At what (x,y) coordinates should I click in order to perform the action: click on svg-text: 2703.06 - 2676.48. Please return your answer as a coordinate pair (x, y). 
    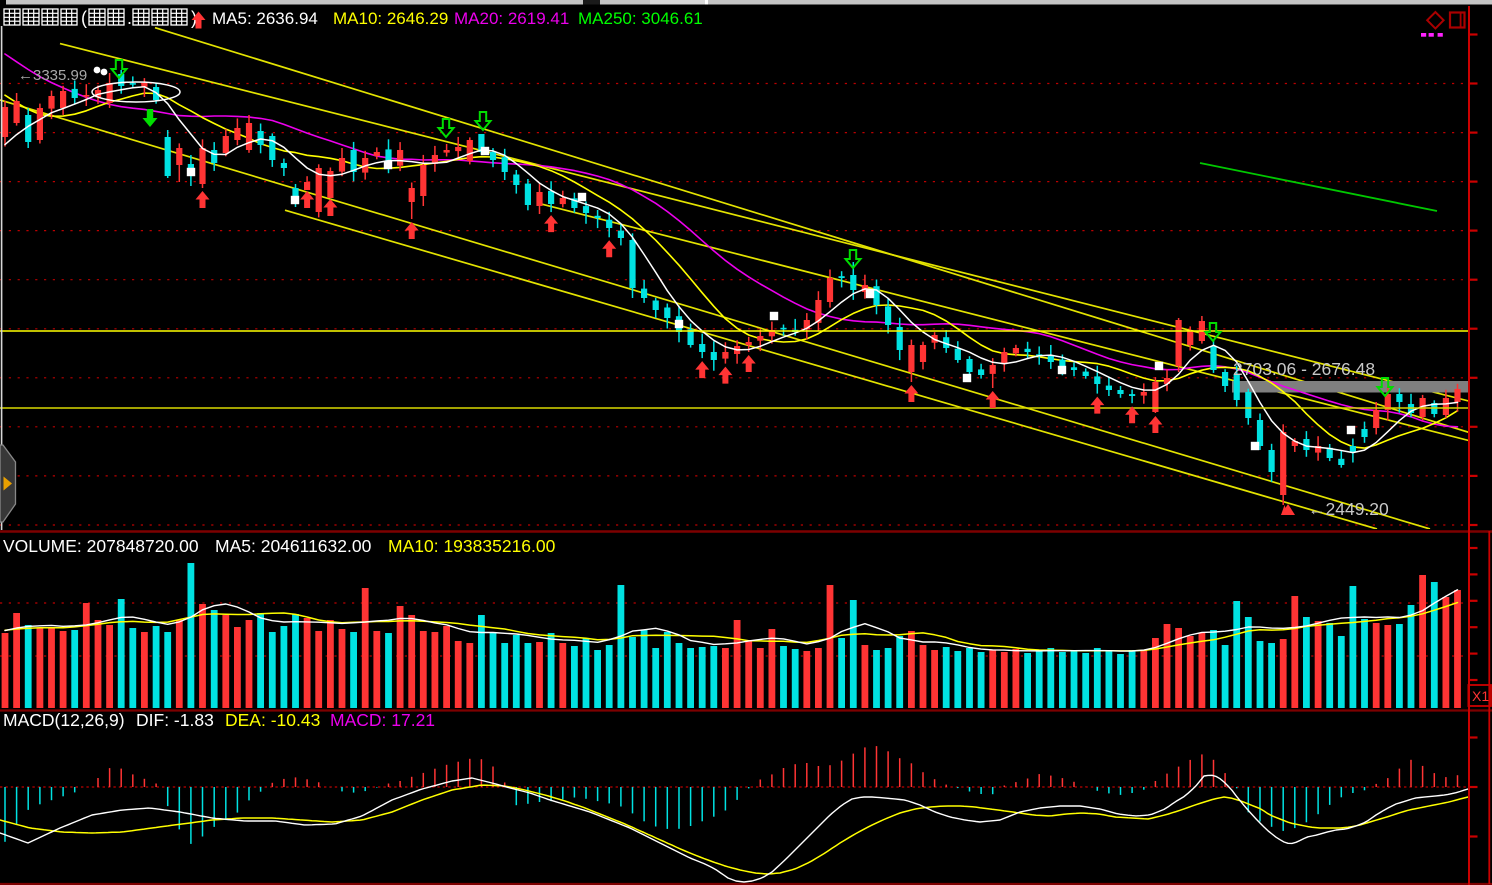
    Looking at the image, I should click on (1304, 369).